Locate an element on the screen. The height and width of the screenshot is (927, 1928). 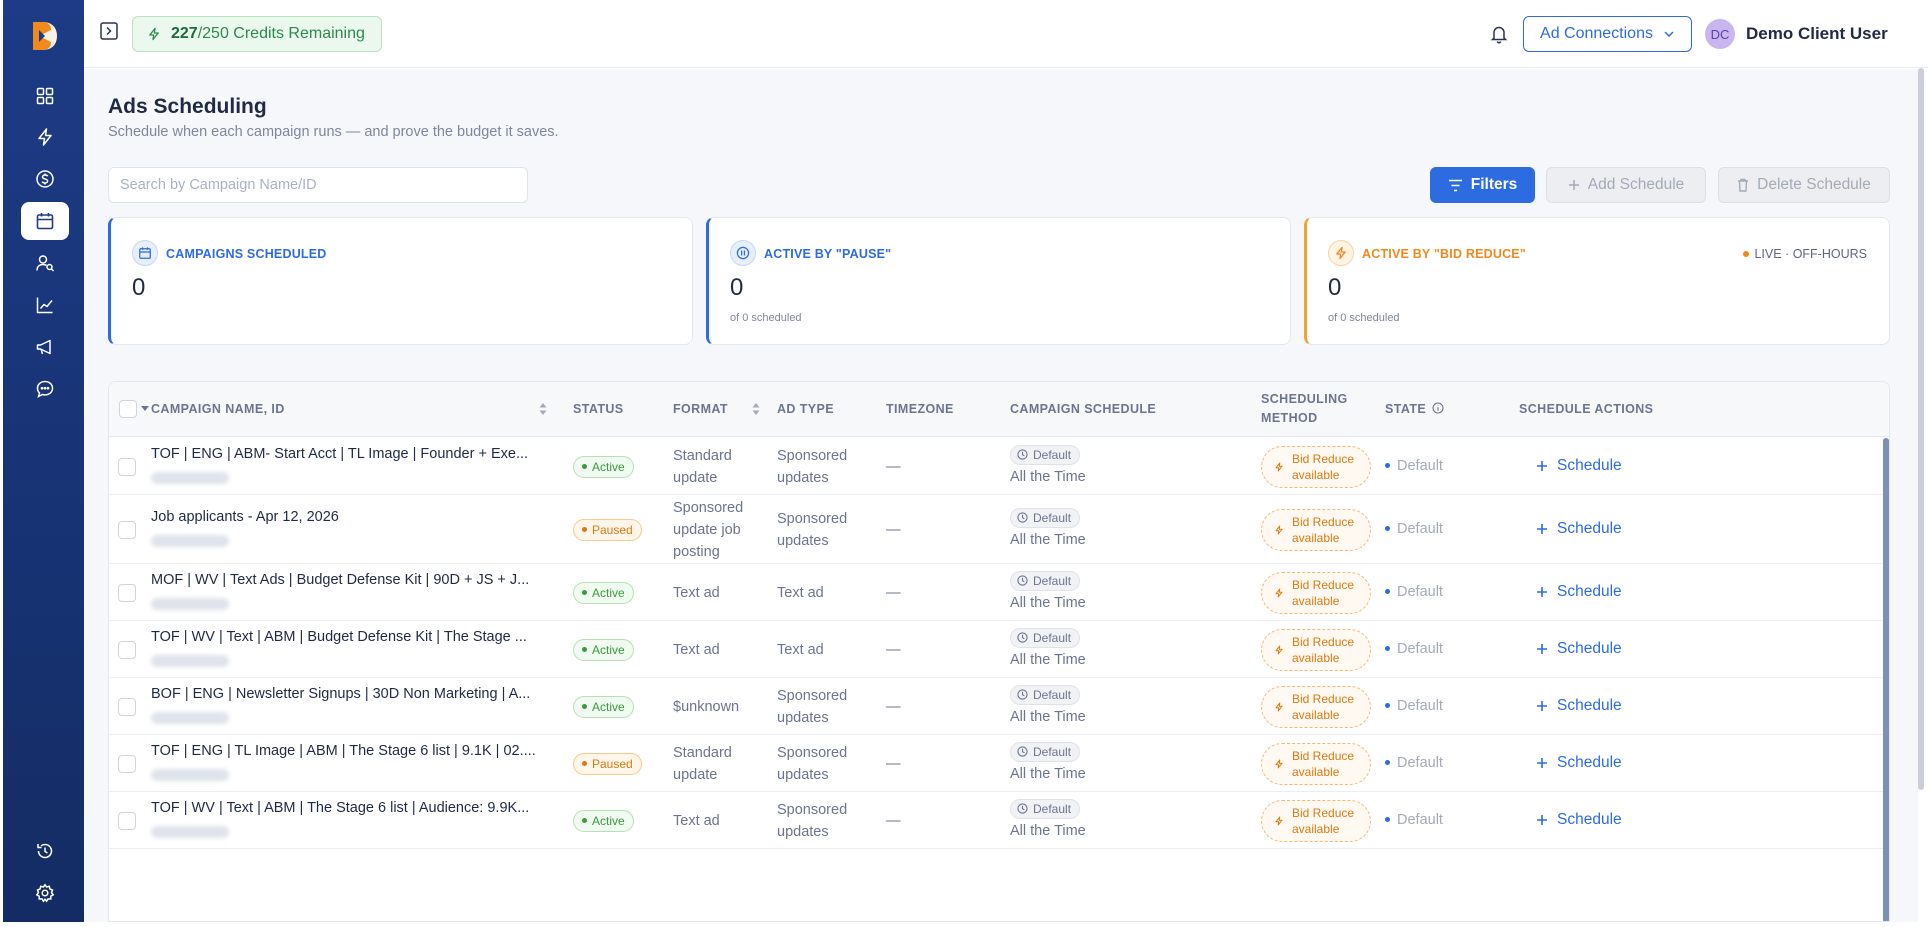
nav-support is located at coordinates (45, 389).